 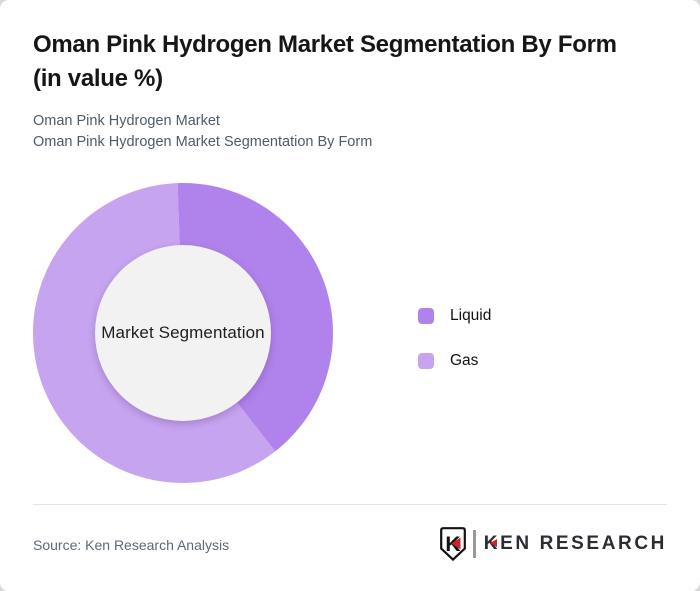 I want to click on donut-center-label: Market Segmentation, so click(x=183, y=332).